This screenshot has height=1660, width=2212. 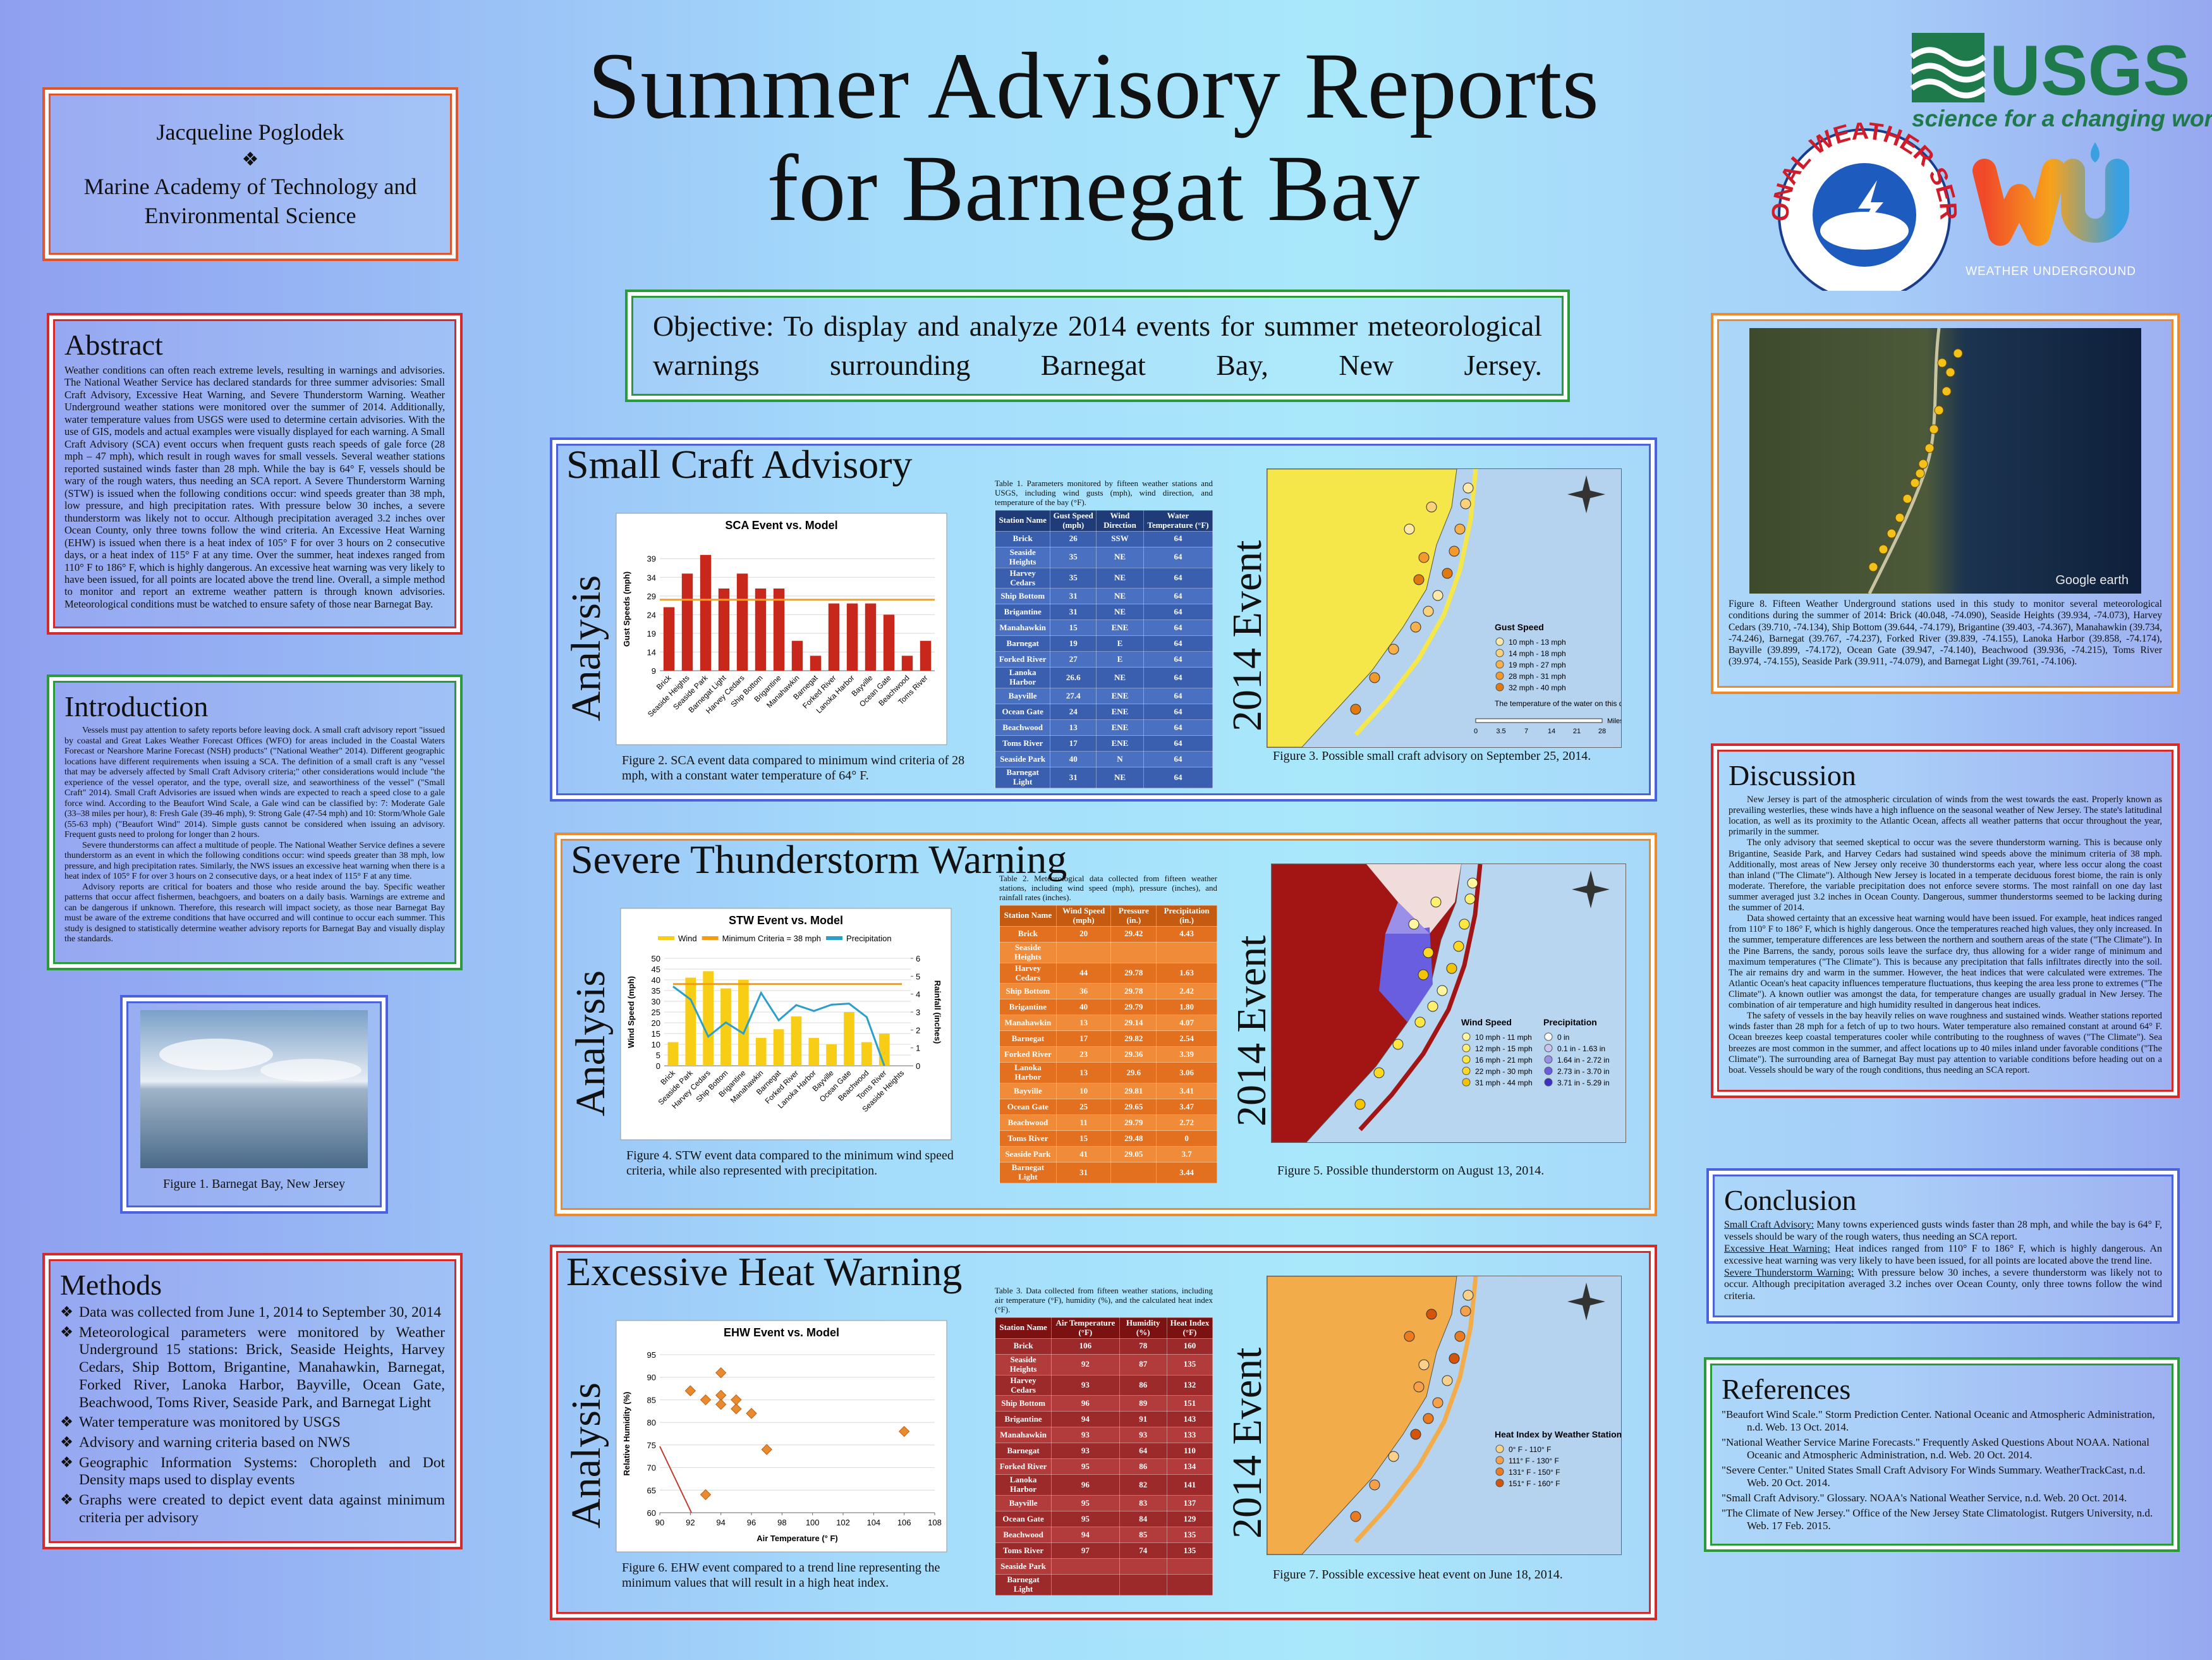 I want to click on cell: Barnegat, so click(x=1022, y=643).